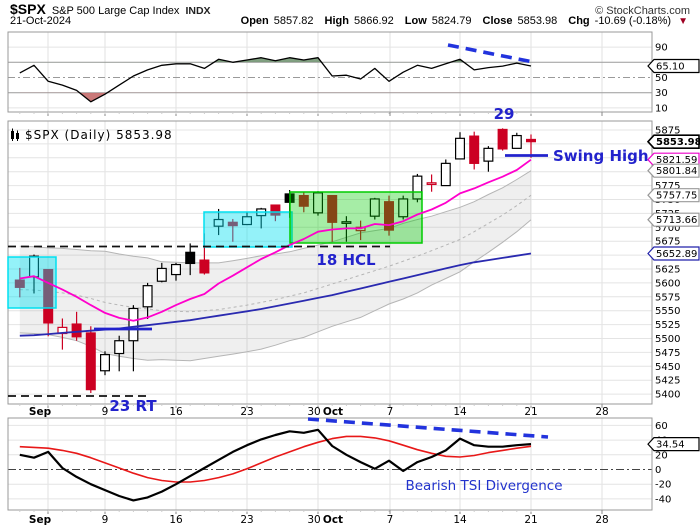 The image size is (700, 530). Describe the element at coordinates (667, 228) in the screenshot. I see `svg-text: 5700` at that location.